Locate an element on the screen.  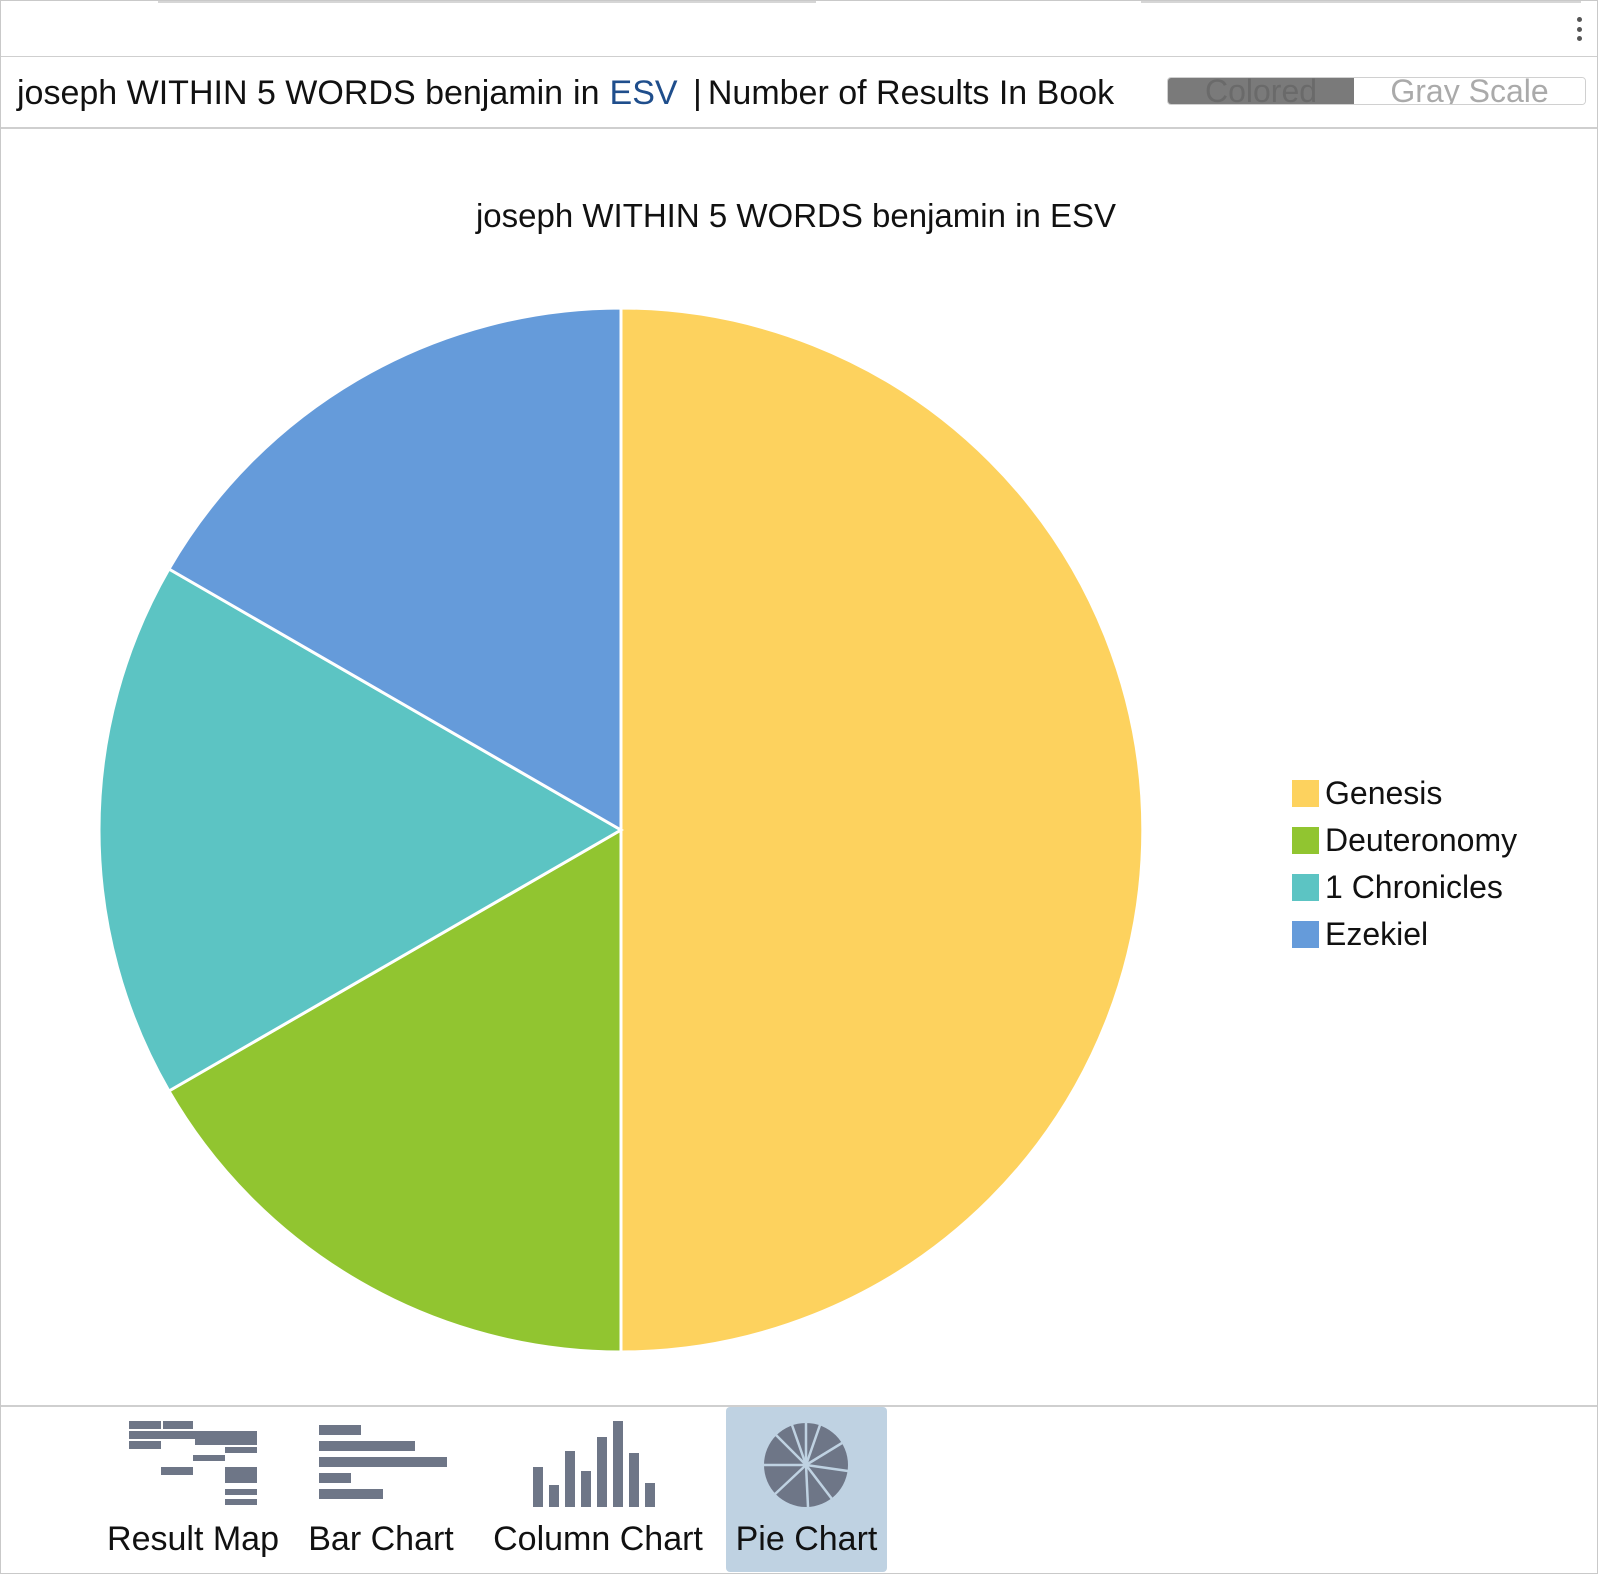
more-options-icon is located at coordinates (1579, 29).